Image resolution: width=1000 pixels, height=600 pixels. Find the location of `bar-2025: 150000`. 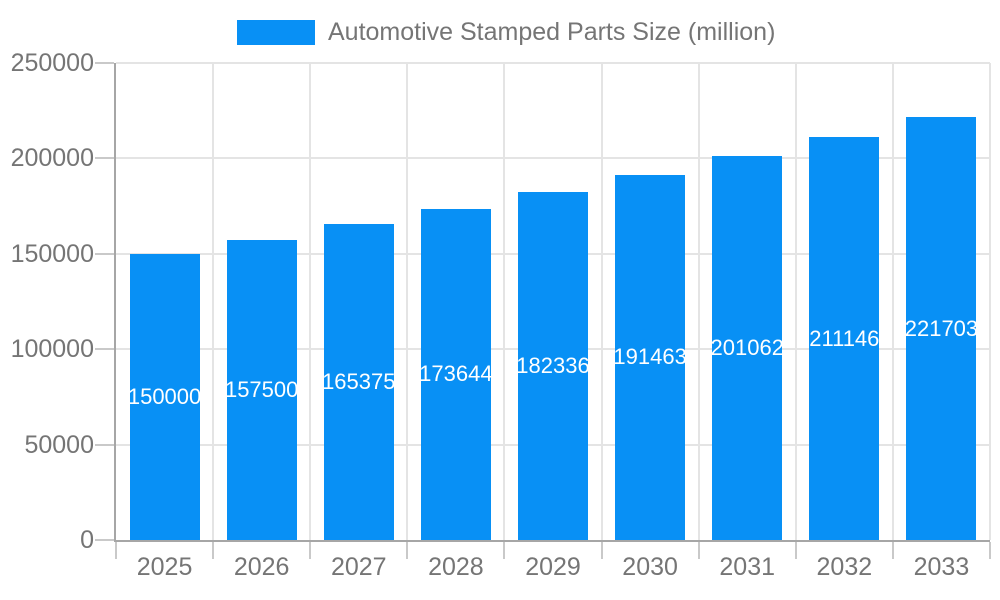

bar-2025: 150000 is located at coordinates (164, 396).